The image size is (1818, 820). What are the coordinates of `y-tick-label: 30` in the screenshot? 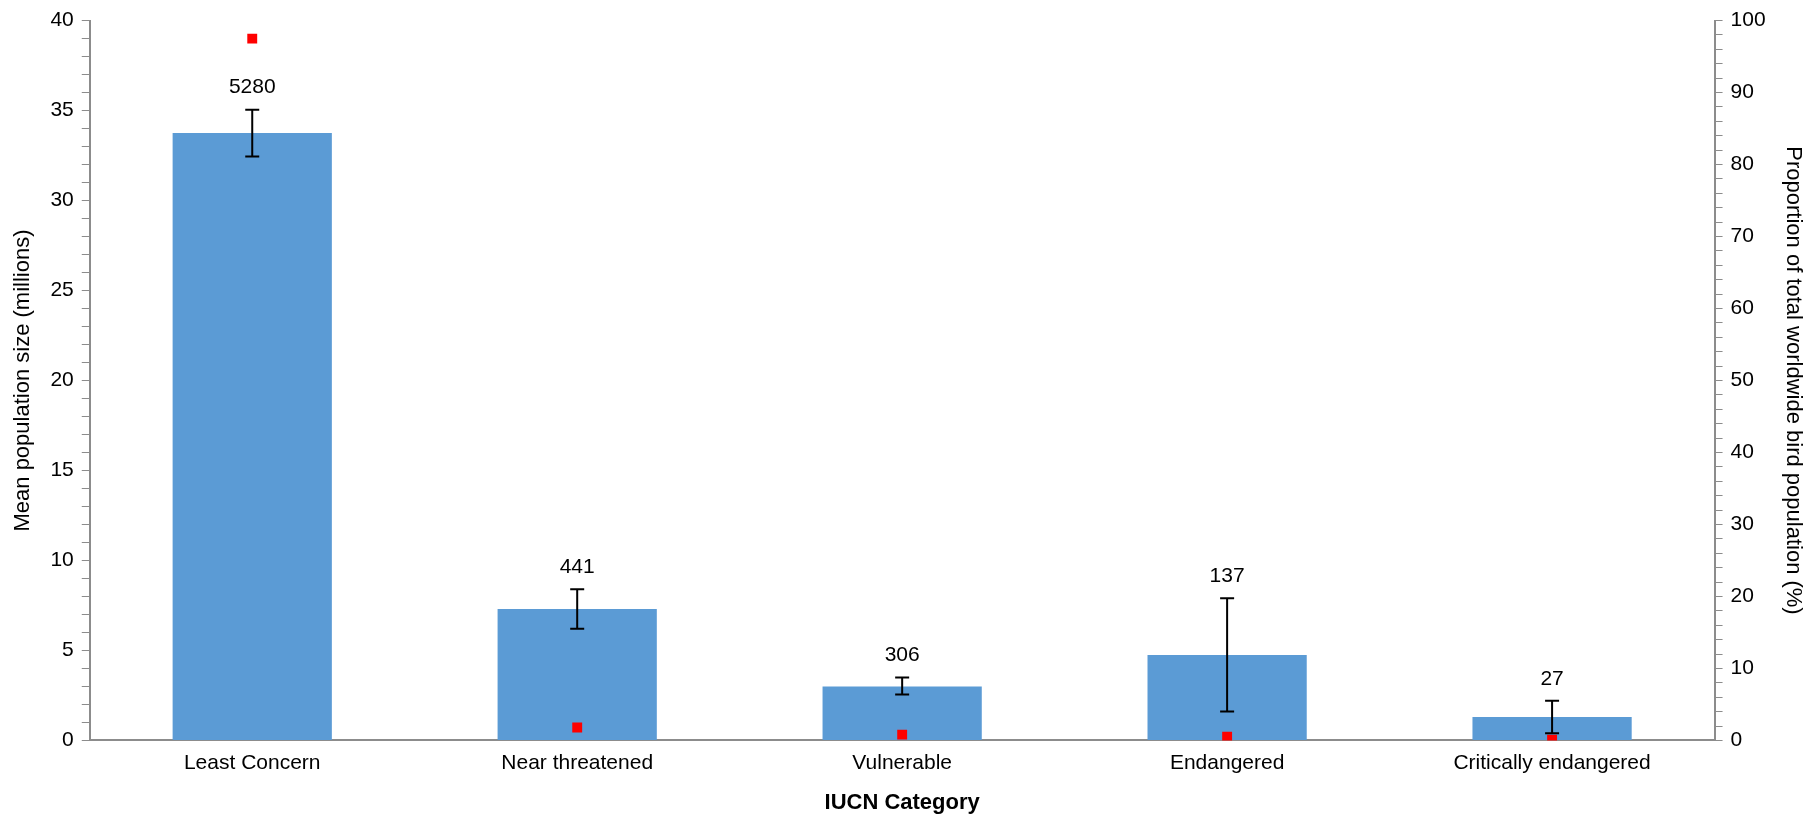 It's located at (62, 199).